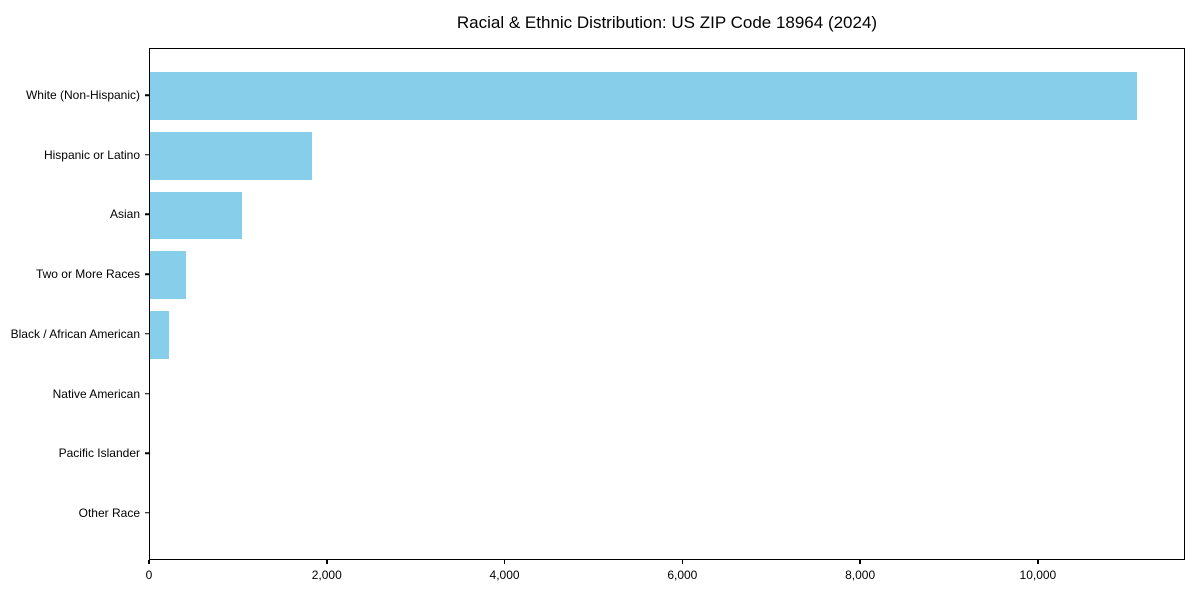 The height and width of the screenshot is (600, 1200). What do you see at coordinates (860, 575) in the screenshot?
I see `x-tick-label: 8,000` at bounding box center [860, 575].